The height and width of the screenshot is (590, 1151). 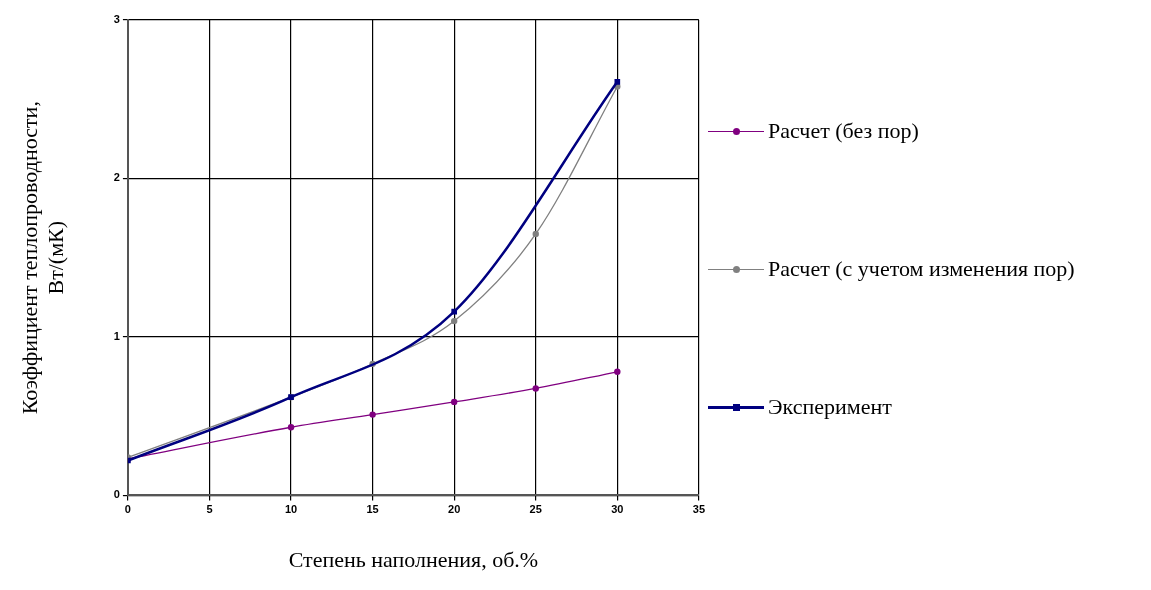 What do you see at coordinates (454, 509) in the screenshot?
I see `x-tick-label: 20` at bounding box center [454, 509].